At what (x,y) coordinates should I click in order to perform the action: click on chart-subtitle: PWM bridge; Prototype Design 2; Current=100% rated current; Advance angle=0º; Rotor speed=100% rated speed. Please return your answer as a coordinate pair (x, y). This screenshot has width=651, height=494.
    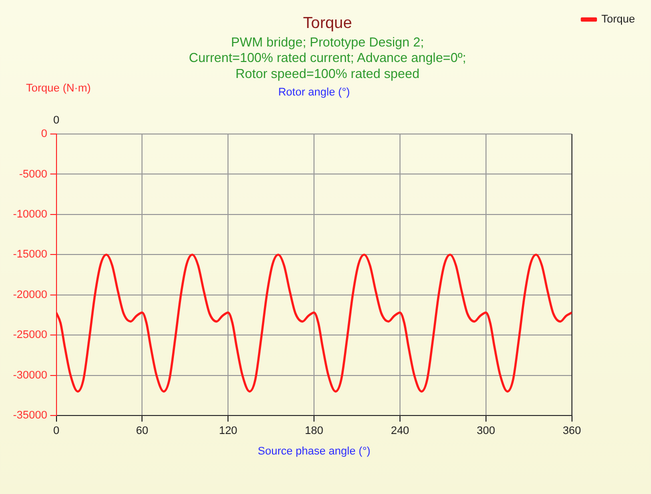
    Looking at the image, I should click on (327, 57).